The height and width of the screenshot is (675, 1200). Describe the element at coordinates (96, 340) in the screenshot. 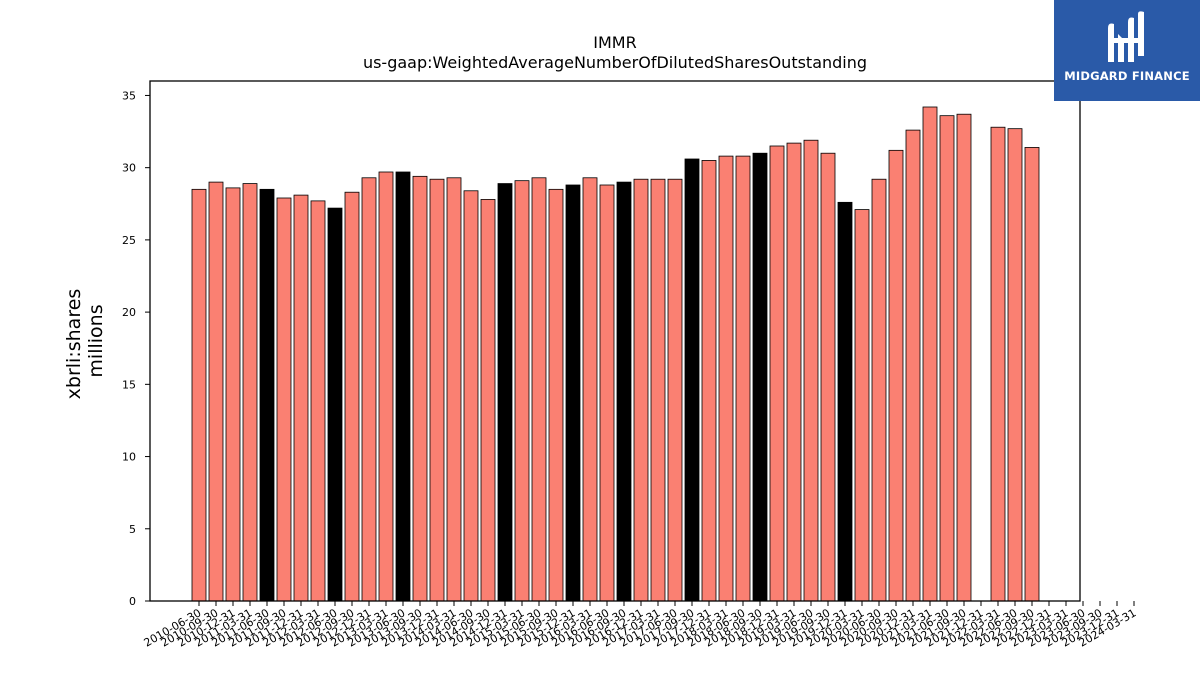

I see `y-axis-label-line-2: millions` at that location.